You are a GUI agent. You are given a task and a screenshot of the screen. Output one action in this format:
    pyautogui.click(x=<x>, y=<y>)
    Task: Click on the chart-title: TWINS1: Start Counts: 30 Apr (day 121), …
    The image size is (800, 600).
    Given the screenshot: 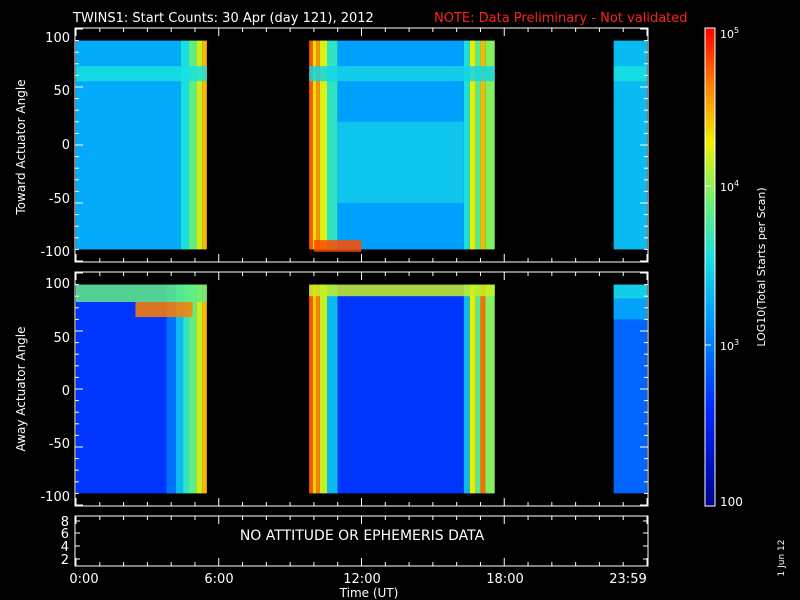 What is the action you would take?
    pyautogui.click(x=223, y=18)
    